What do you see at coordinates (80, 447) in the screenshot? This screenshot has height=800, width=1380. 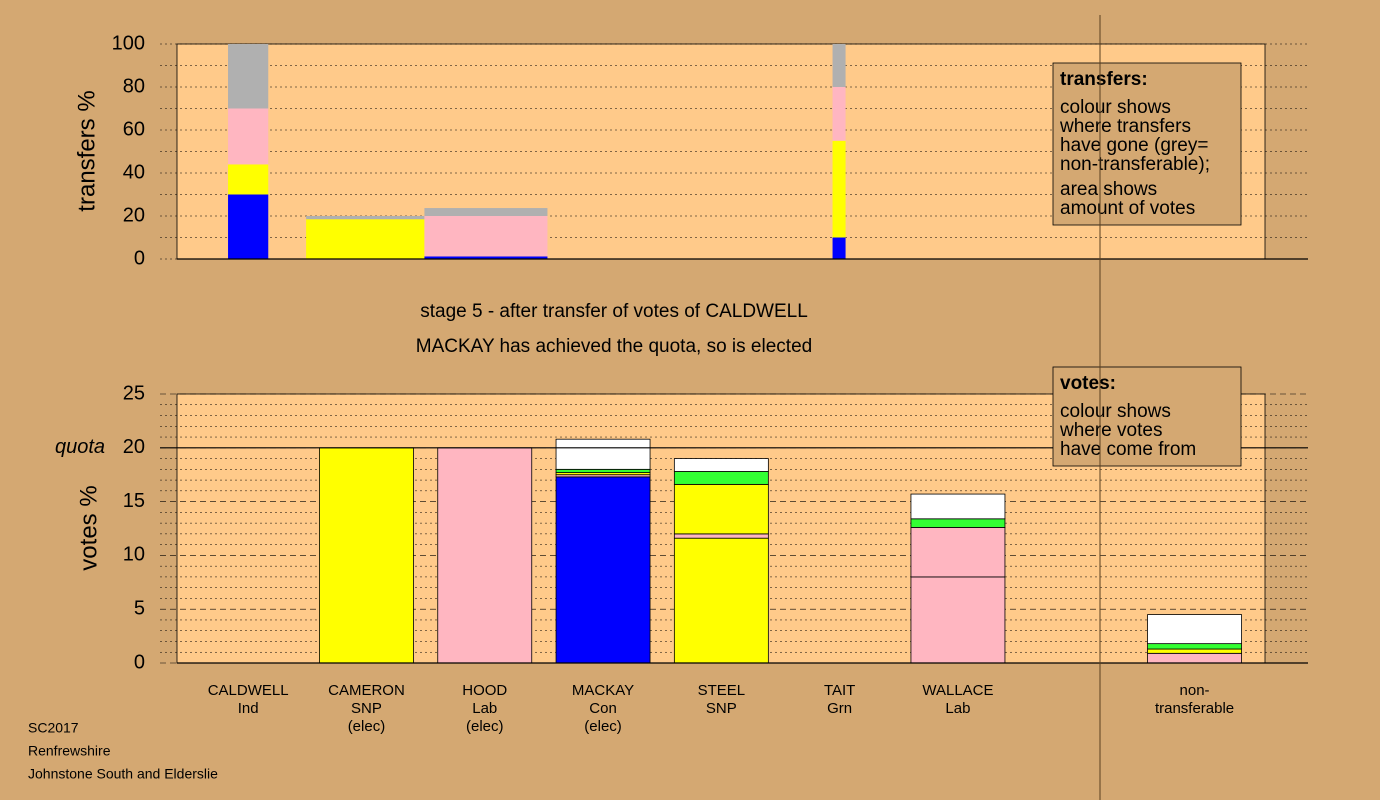 I see `quota-label: quota` at bounding box center [80, 447].